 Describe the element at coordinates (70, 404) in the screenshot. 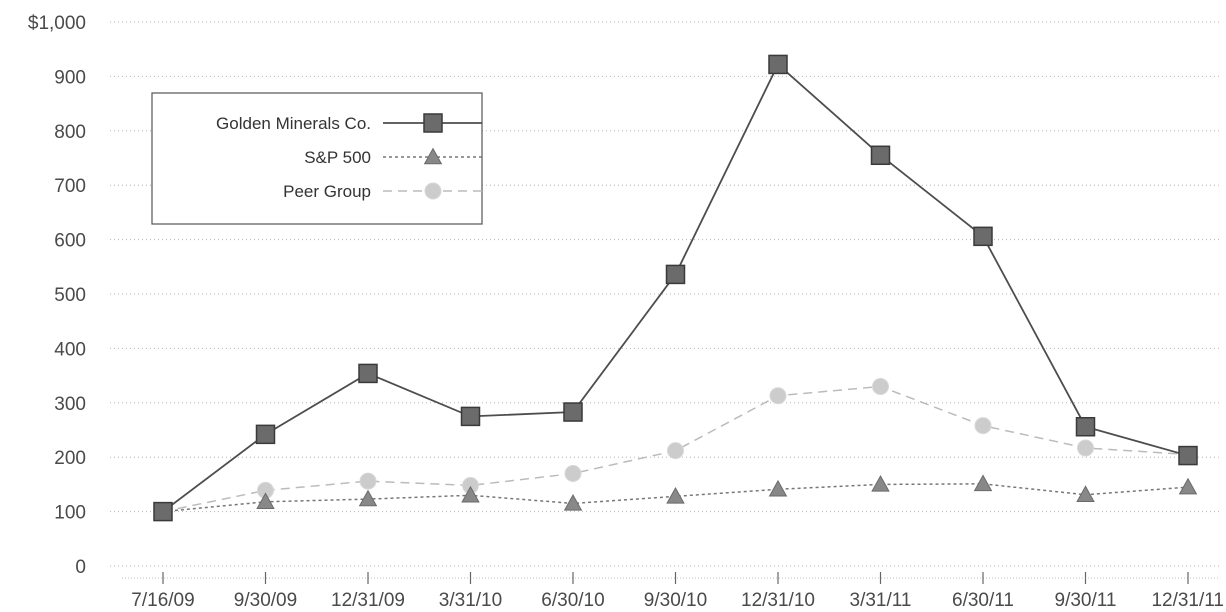

I see `y-tick-label: 300` at that location.